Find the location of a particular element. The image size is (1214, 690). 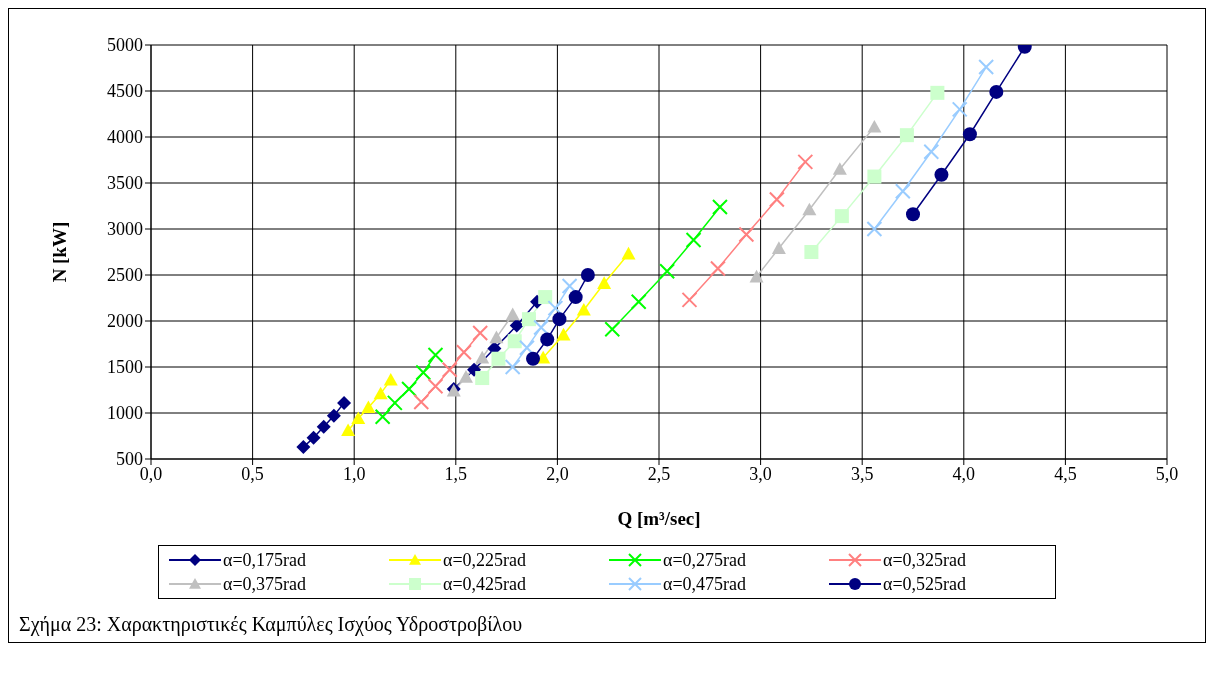

y-tick-label: 2000 is located at coordinates (125, 321).